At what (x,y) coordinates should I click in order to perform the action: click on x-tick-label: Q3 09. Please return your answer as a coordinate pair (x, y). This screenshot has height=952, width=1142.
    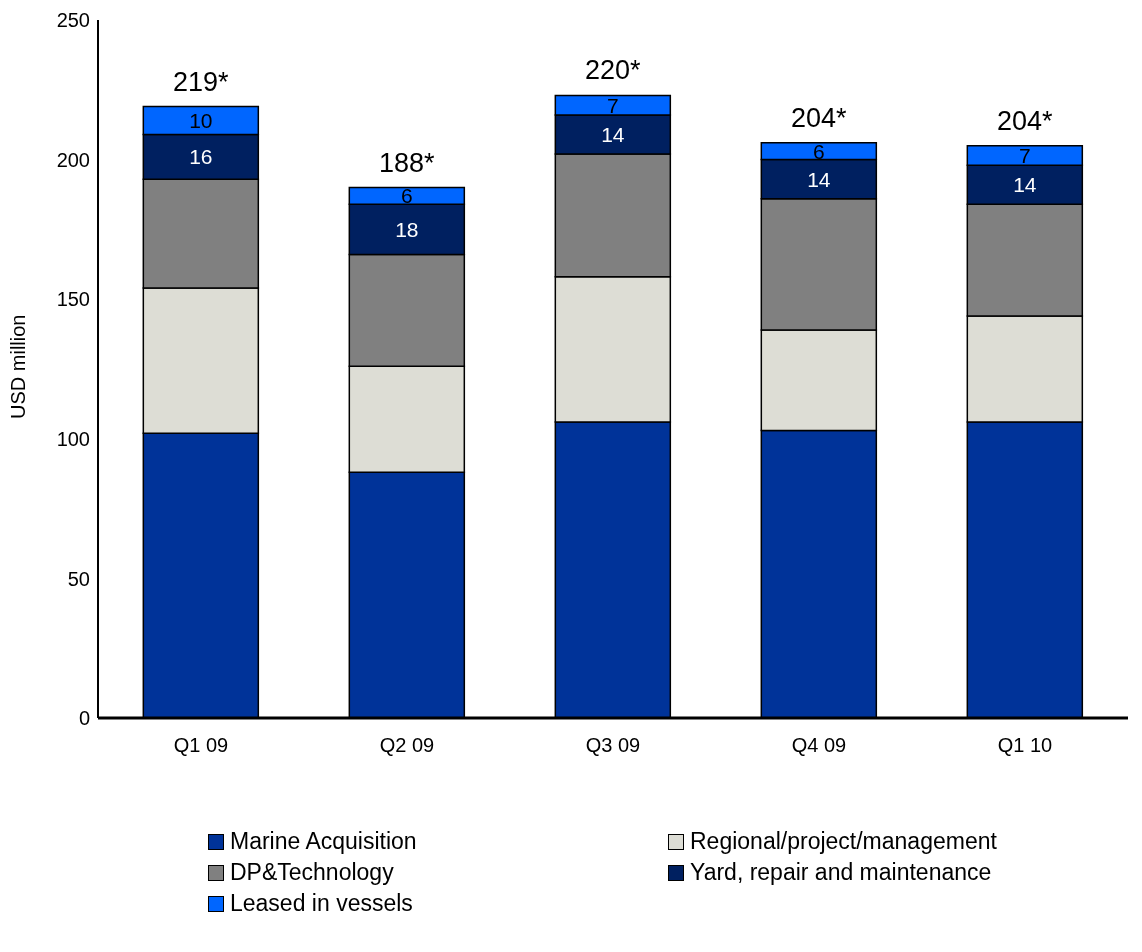
    Looking at the image, I should click on (613, 745).